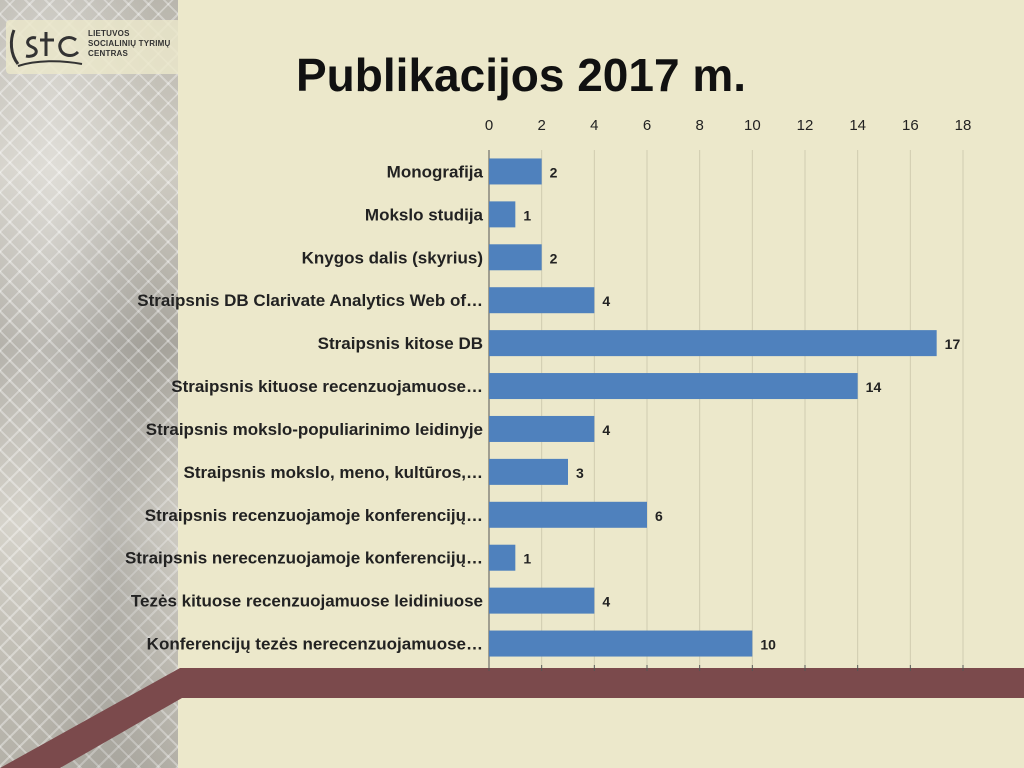  Describe the element at coordinates (659, 516) in the screenshot. I see `data-label: 6` at that location.